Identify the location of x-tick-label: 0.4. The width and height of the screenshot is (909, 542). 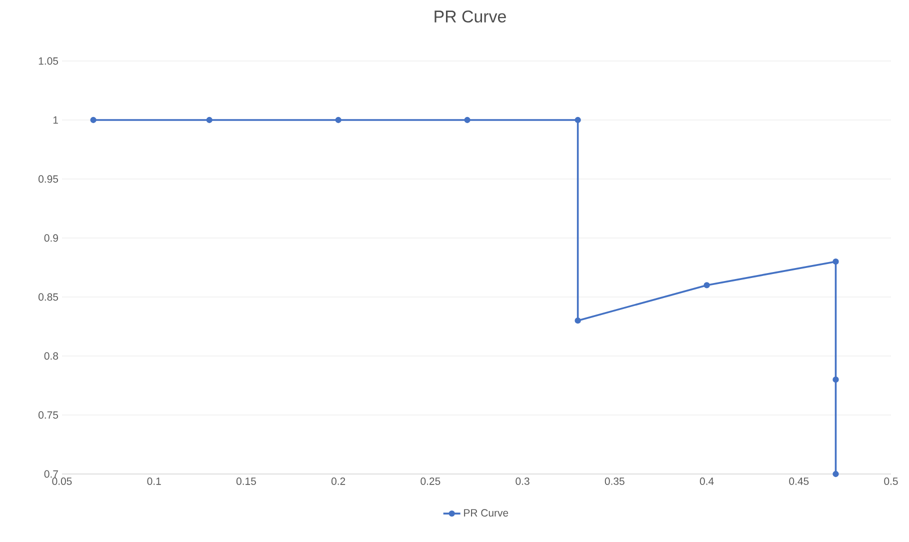
(707, 481).